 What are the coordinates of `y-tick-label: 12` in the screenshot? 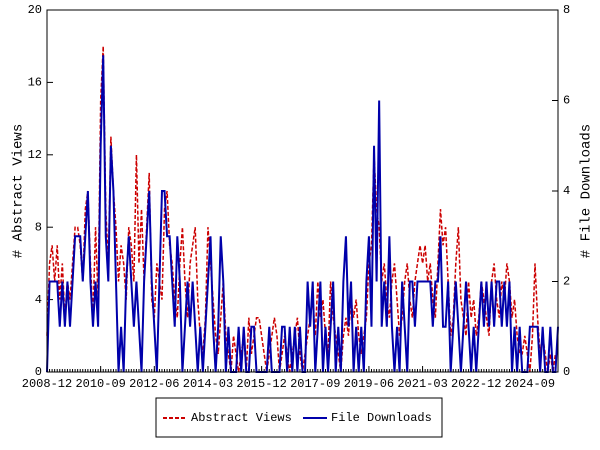 It's located at (35, 155).